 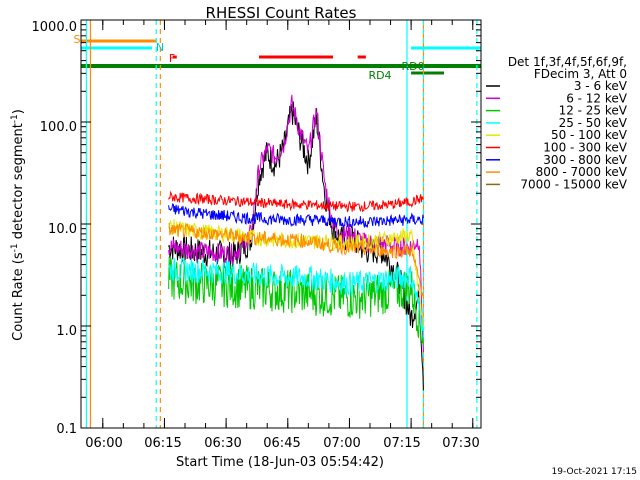 What do you see at coordinates (160, 47) in the screenshot?
I see `flag-label-n: N` at bounding box center [160, 47].